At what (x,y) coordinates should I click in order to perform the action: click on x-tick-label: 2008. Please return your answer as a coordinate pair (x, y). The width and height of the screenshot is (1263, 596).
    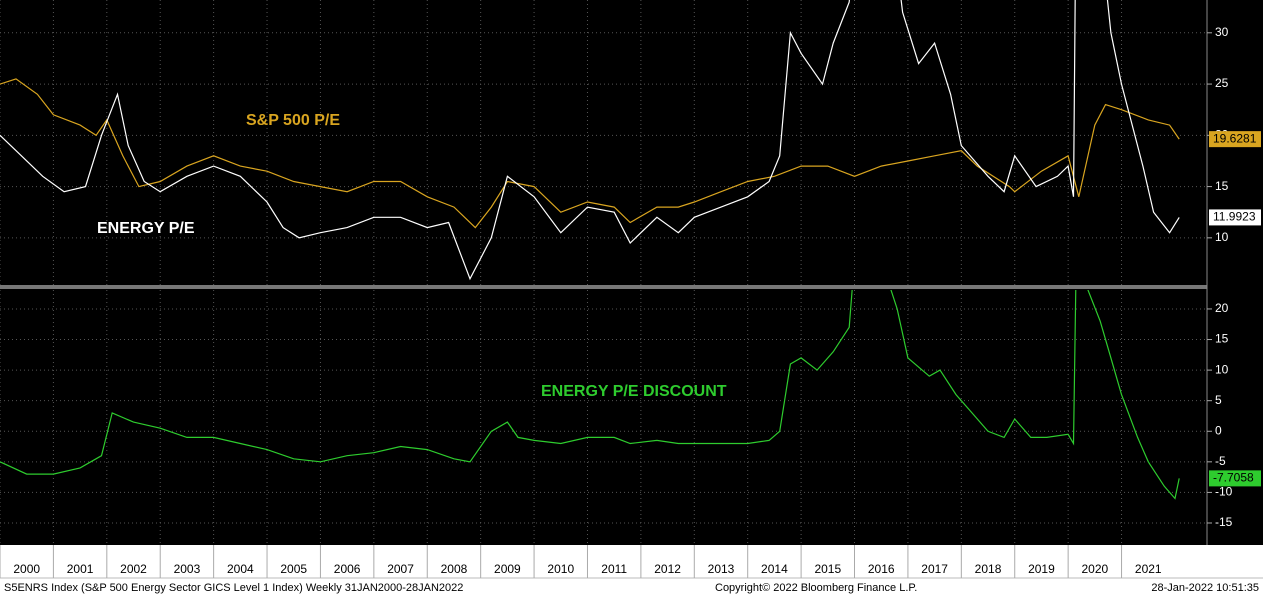
    Looking at the image, I should click on (454, 569).